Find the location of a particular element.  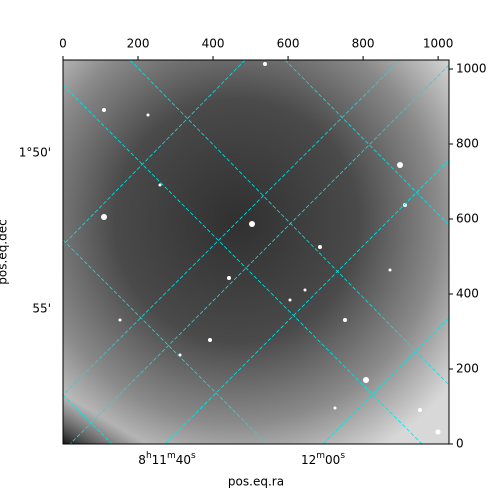

ra-tick-label: 12m00s is located at coordinates (323, 459).